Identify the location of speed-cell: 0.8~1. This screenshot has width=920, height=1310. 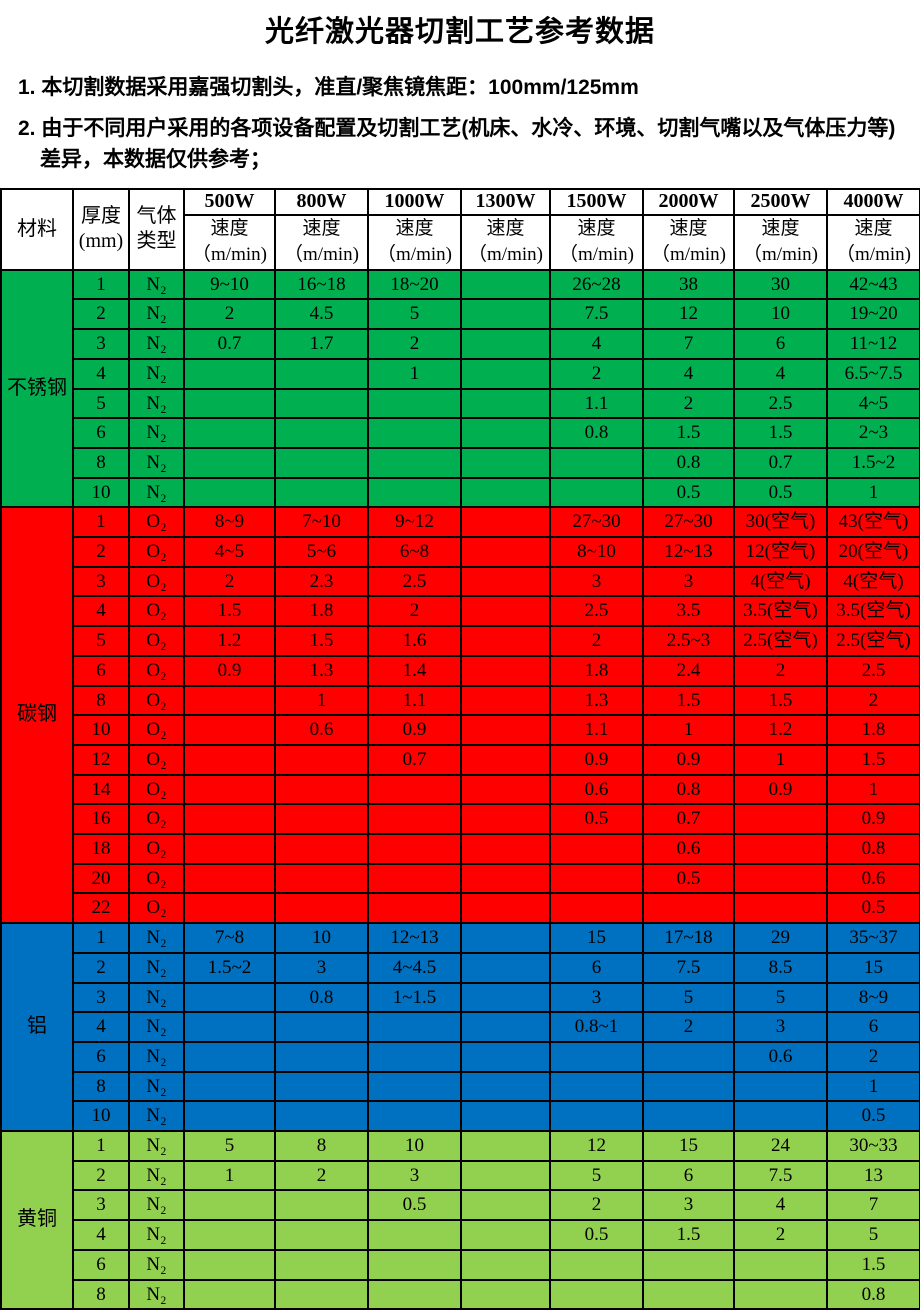
(596, 1027).